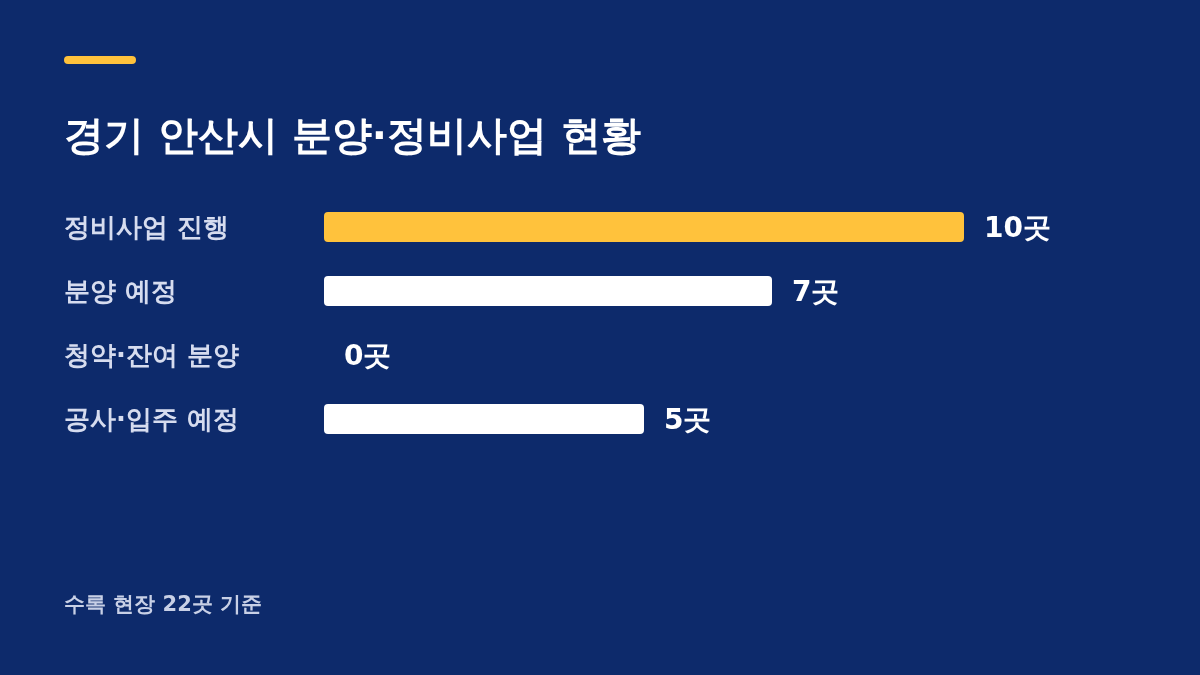 This screenshot has width=1200, height=675. What do you see at coordinates (688, 419) in the screenshot?
I see `data-label: 5곳` at bounding box center [688, 419].